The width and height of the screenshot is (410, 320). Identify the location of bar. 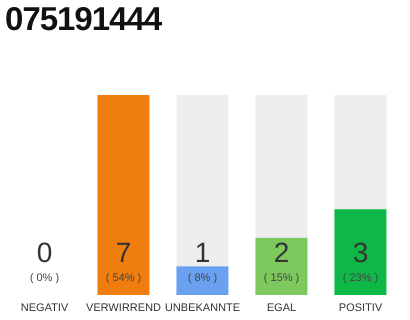
(202, 280).